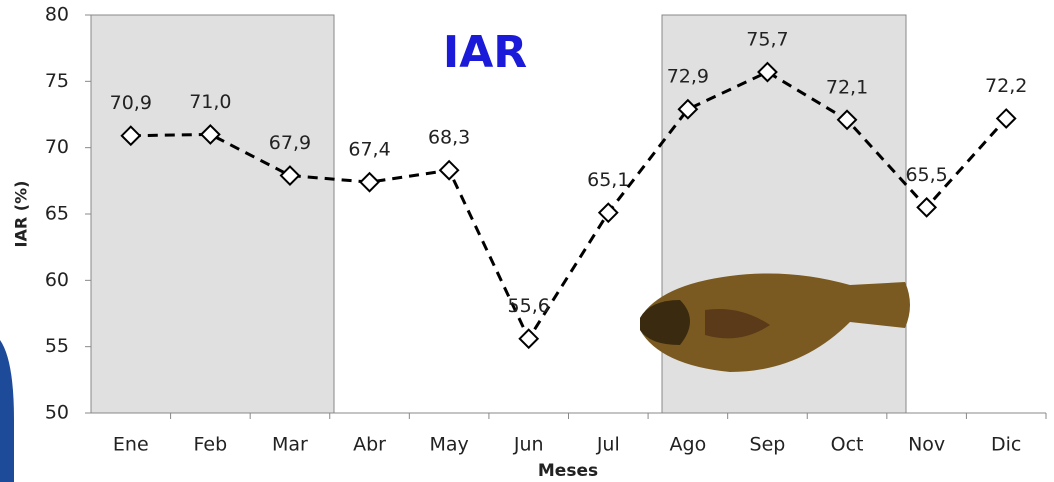  What do you see at coordinates (57, 81) in the screenshot?
I see `y-tick-label: 75` at bounding box center [57, 81].